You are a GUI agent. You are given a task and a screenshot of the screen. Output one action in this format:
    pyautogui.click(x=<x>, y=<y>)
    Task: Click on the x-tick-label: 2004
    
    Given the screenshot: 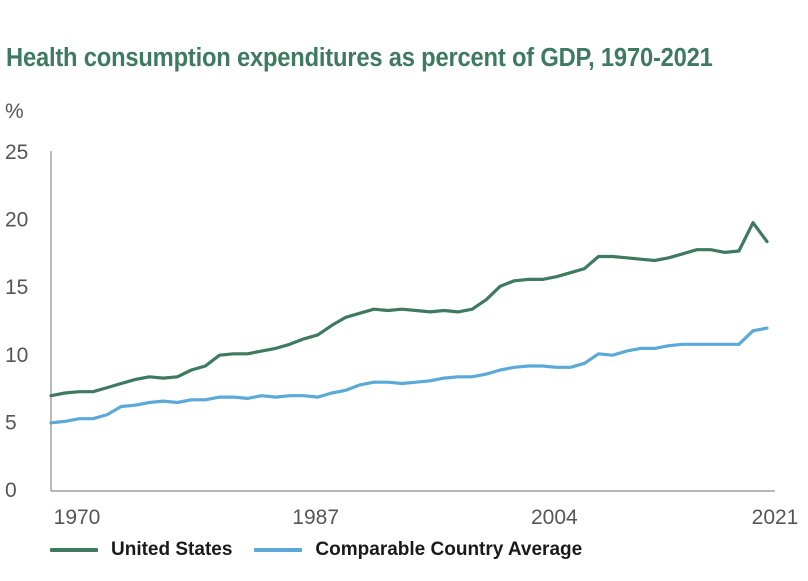 What is the action you would take?
    pyautogui.click(x=554, y=517)
    